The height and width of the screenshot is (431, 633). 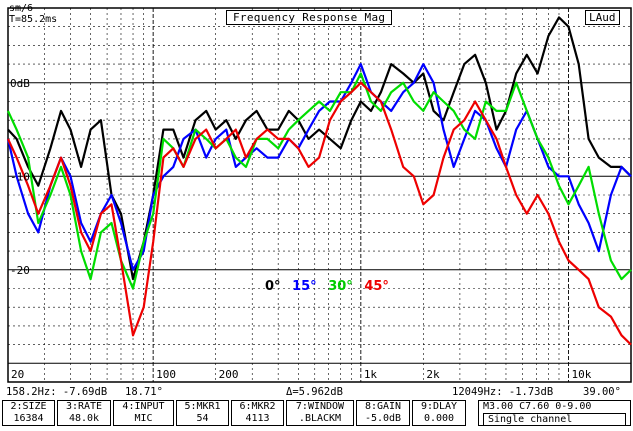 I want to click on param-mkr2-label: 6:MKR2, so click(x=257, y=406).